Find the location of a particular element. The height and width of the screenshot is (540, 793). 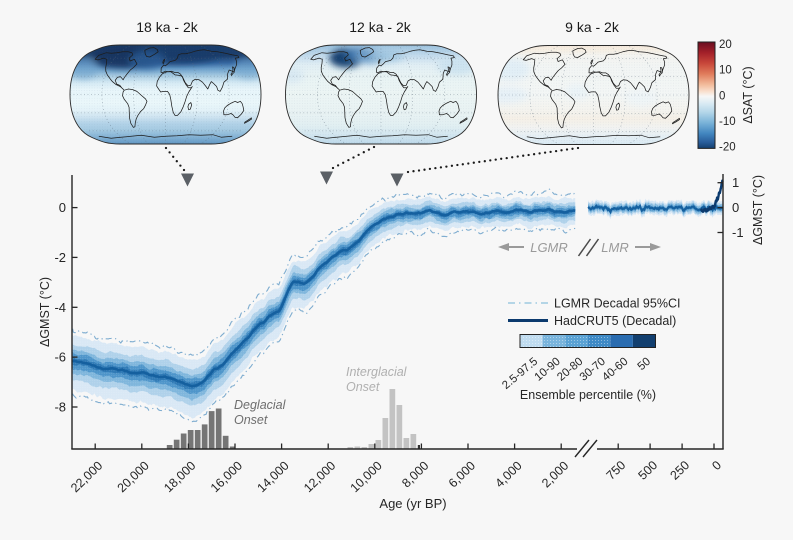

svg-text: -2 is located at coordinates (60, 257).